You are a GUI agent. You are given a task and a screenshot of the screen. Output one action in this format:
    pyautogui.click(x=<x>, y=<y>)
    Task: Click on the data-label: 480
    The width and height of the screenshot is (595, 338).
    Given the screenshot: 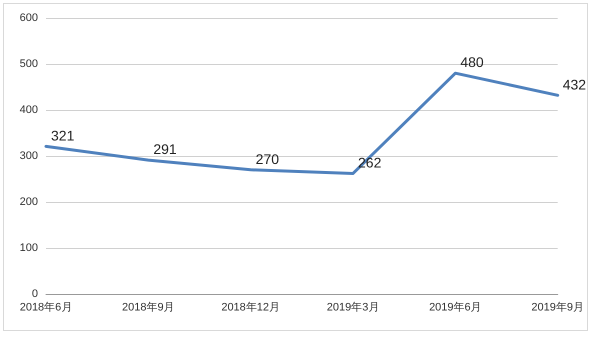 What is the action you would take?
    pyautogui.click(x=472, y=62)
    